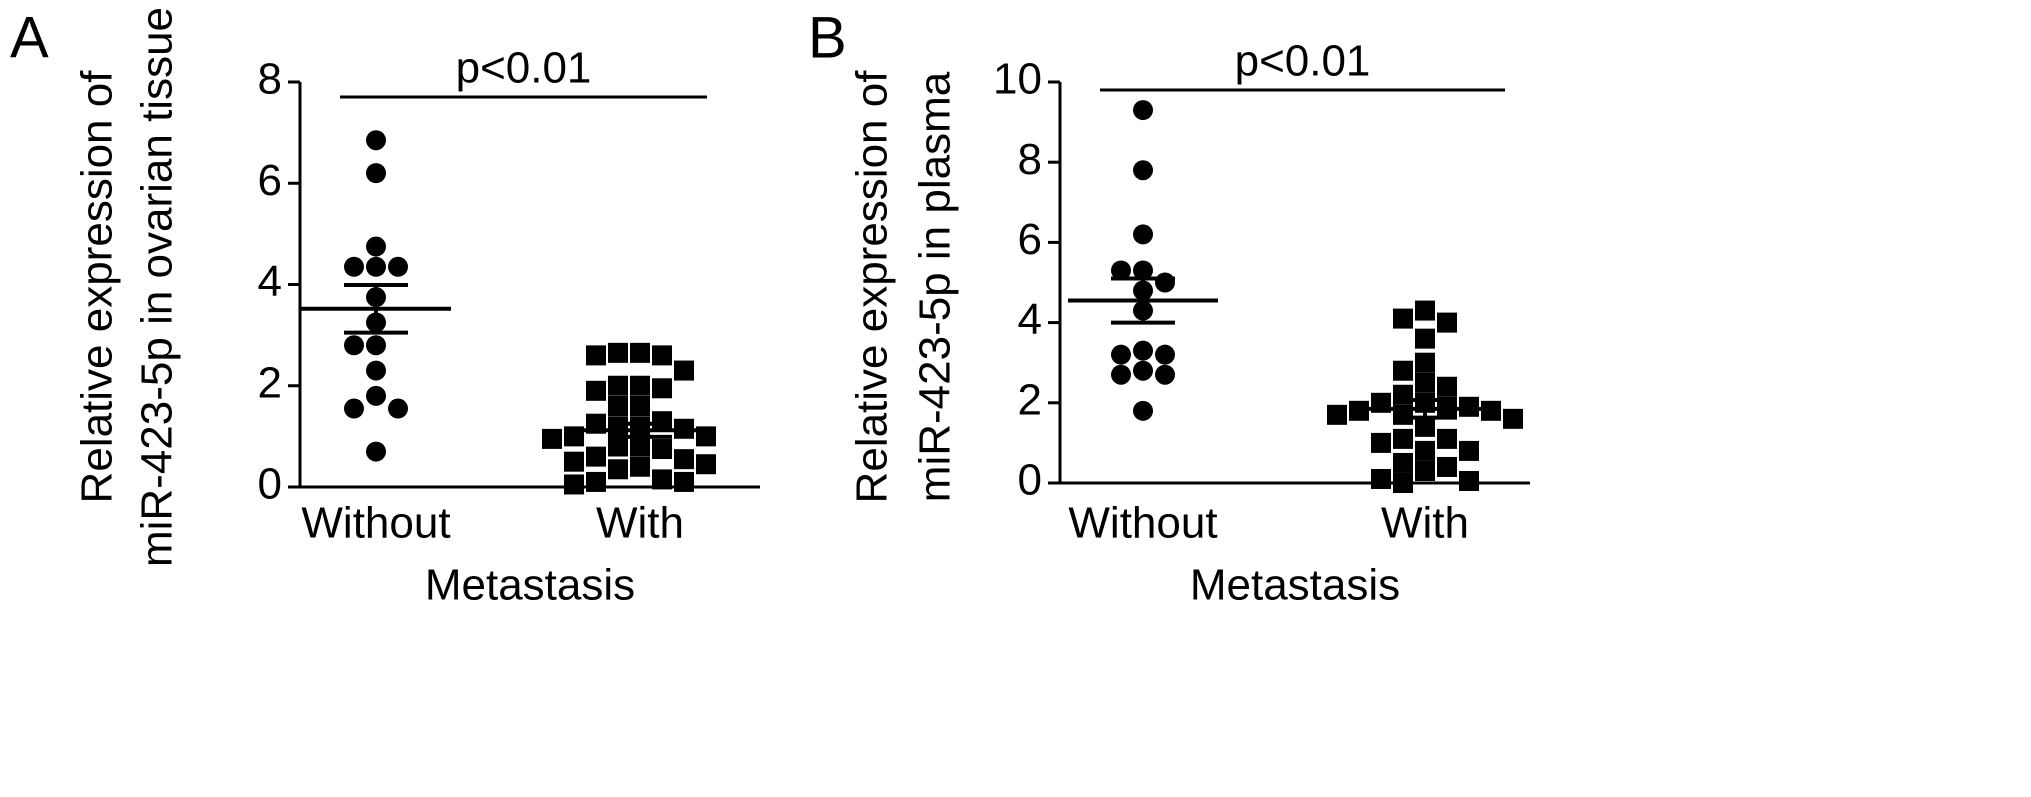  I want to click on y-tick-label: 10, so click(1017, 79).